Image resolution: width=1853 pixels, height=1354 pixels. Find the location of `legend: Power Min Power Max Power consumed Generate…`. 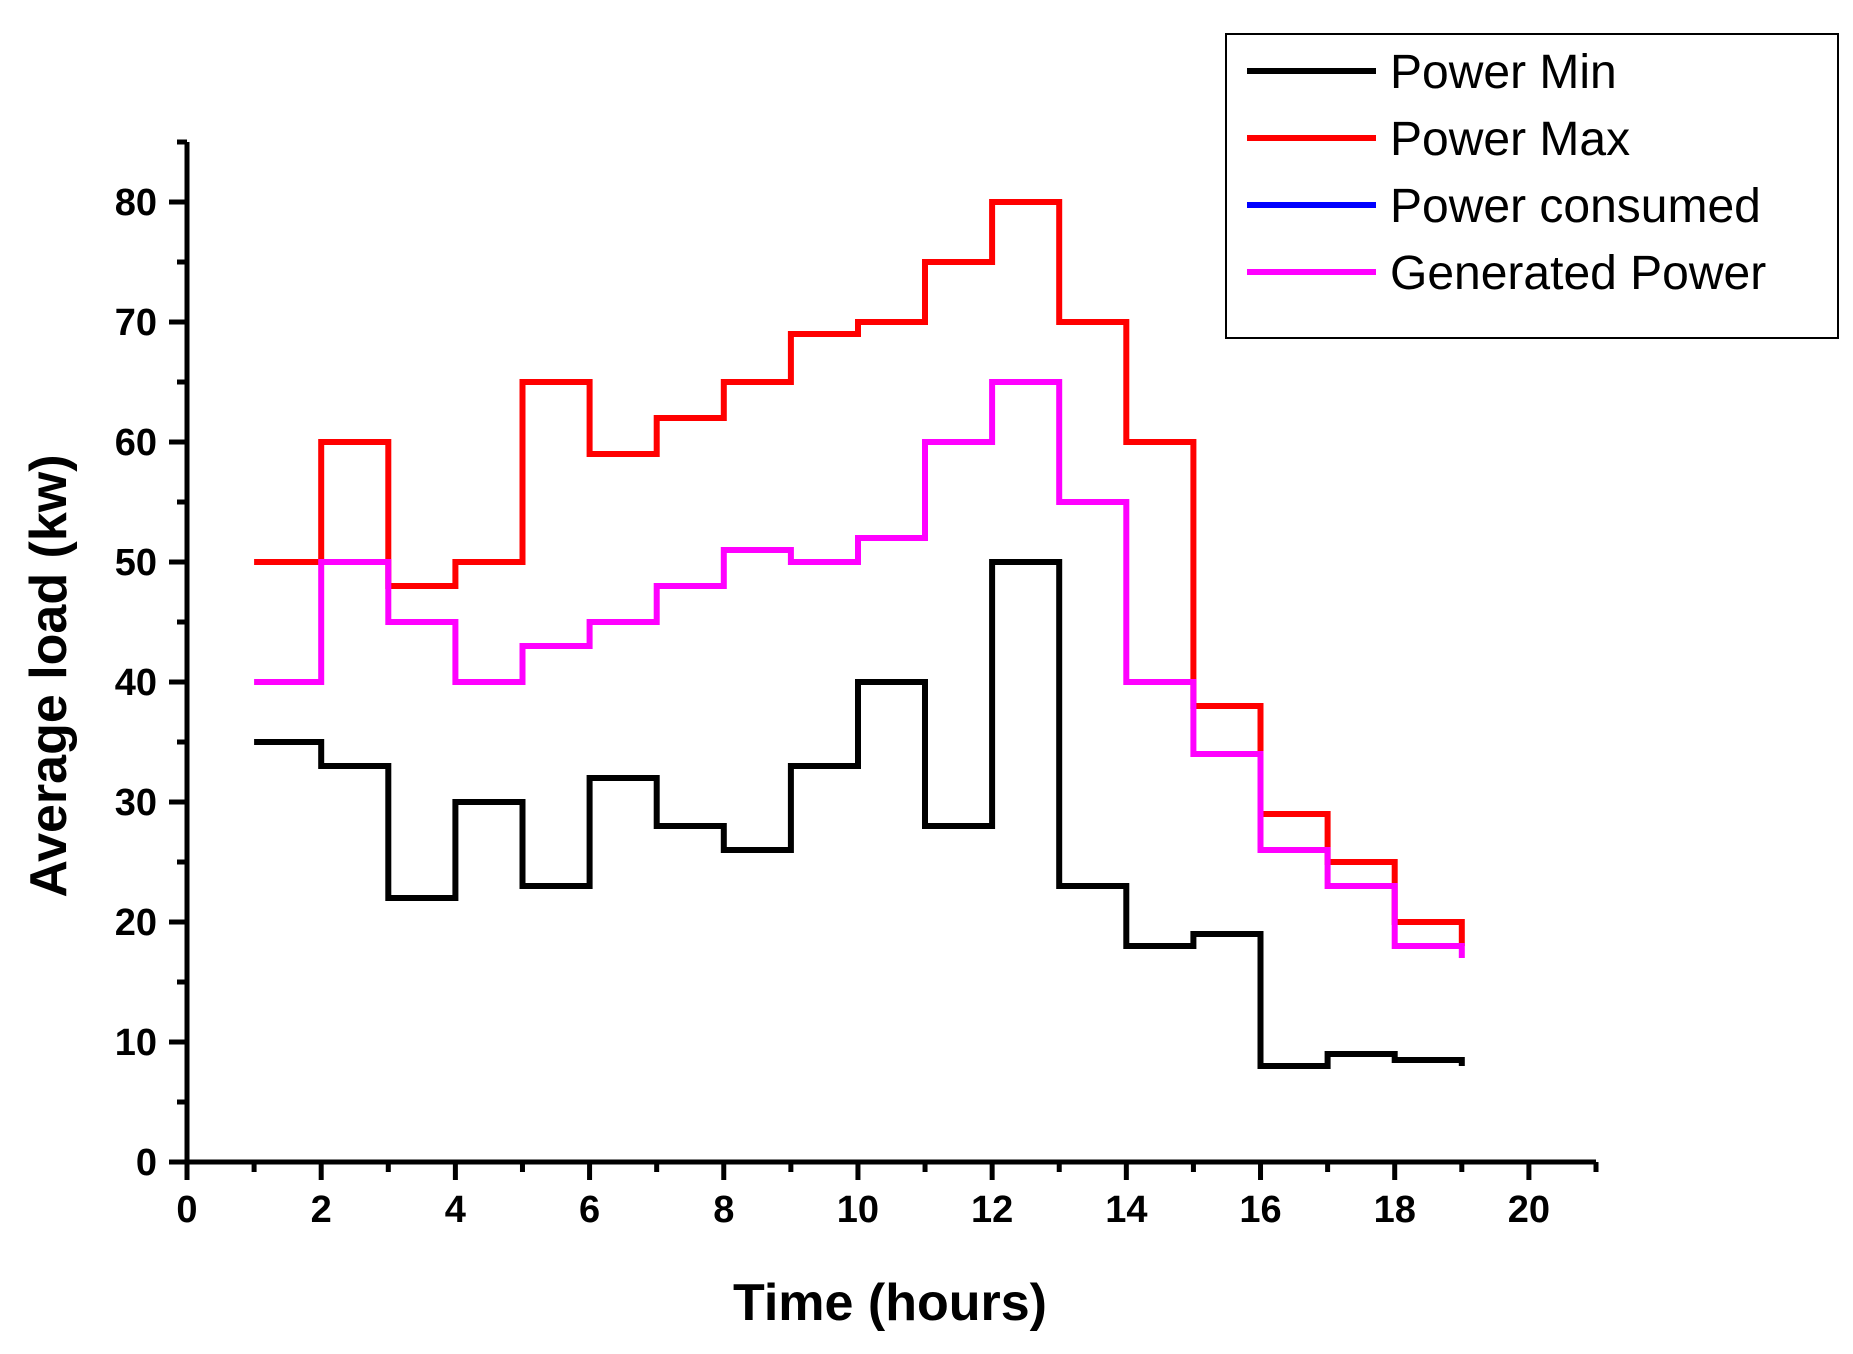

legend: Power Min Power Max Power consumed Generate… is located at coordinates (1532, 186).